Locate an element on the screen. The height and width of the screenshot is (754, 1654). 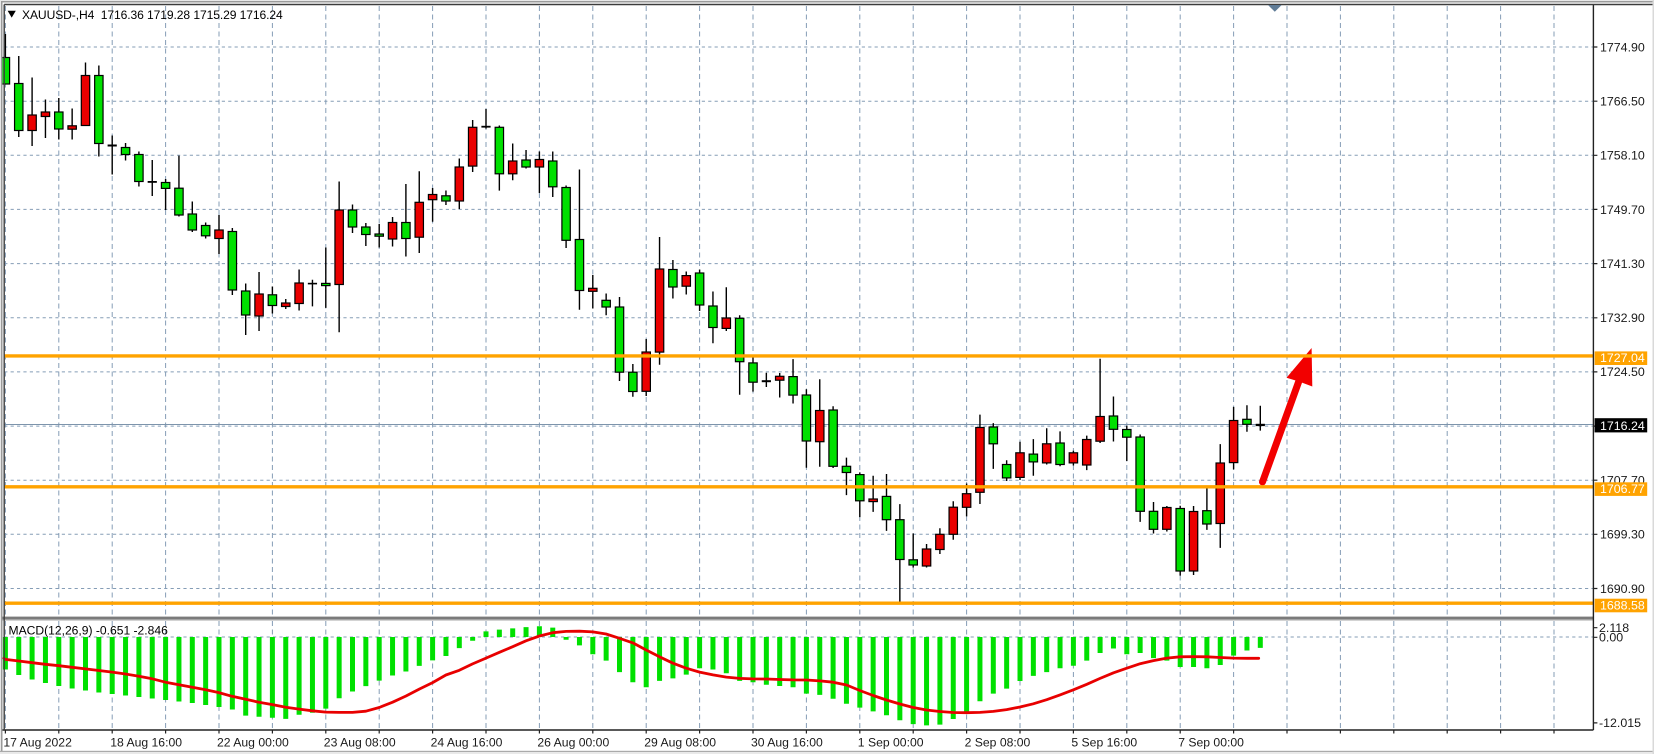
svg-text: MACD(12,26,9) -0.651 -2.846 is located at coordinates (89, 631).